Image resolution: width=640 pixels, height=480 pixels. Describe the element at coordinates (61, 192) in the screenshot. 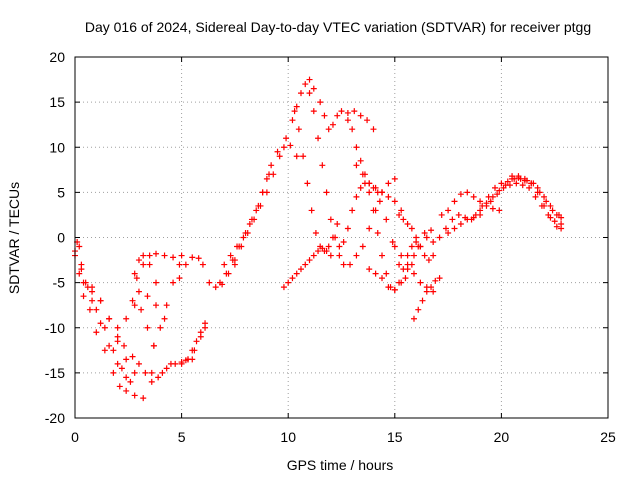

I see `y-tick-label: 5` at that location.